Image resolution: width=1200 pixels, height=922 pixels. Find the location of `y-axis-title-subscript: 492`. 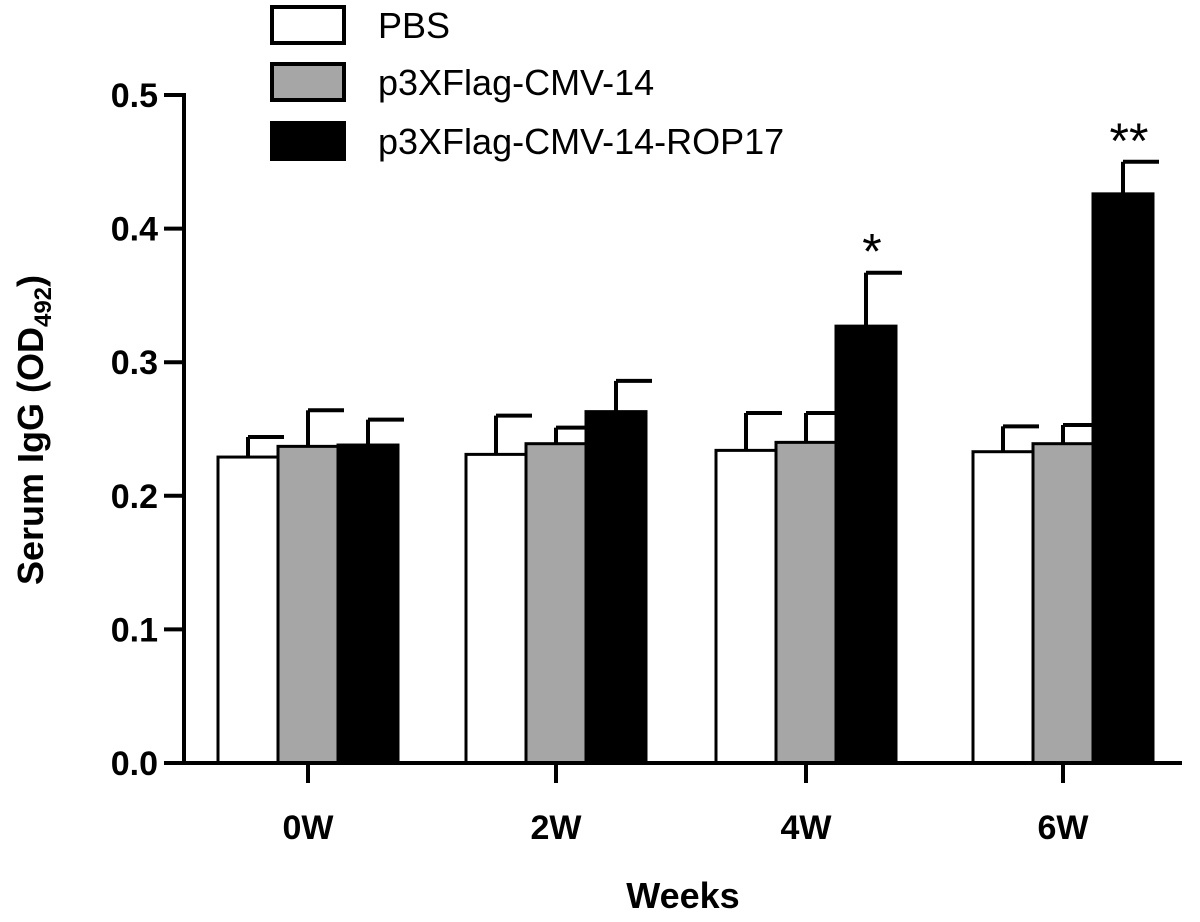

y-axis-title-subscript: 492 is located at coordinates (43, 307).